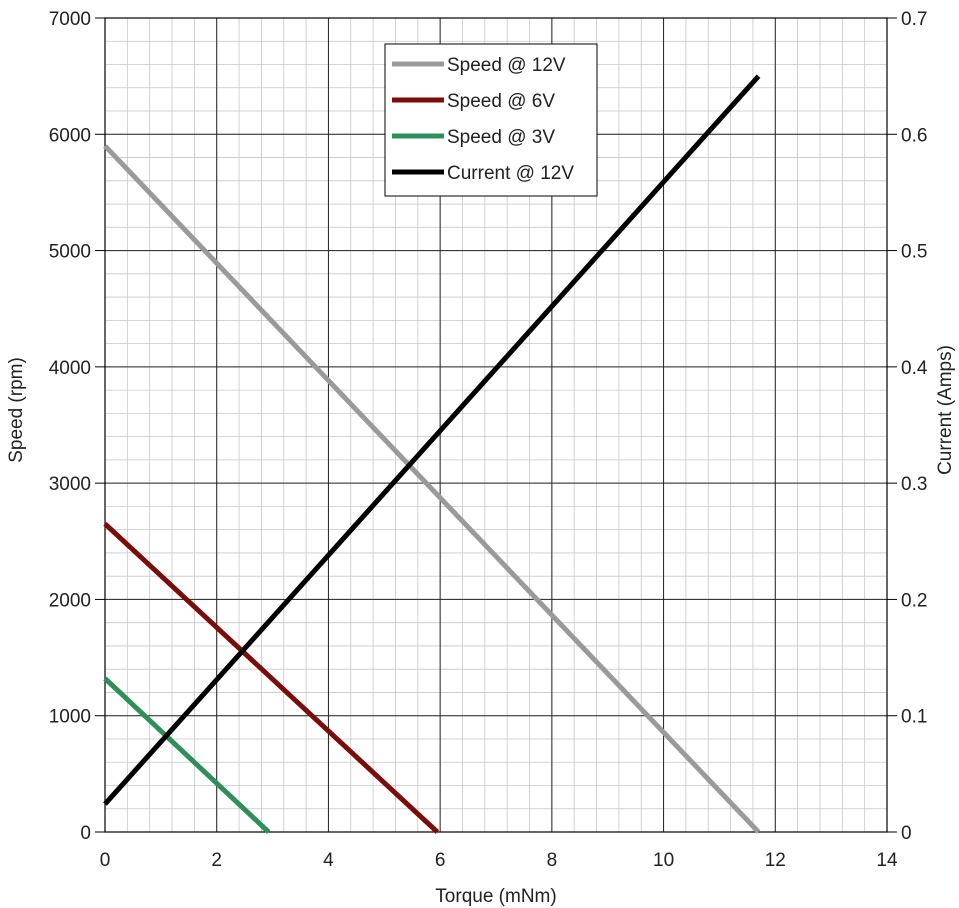  Describe the element at coordinates (70, 252) in the screenshot. I see `y-tick-label: 5000` at that location.